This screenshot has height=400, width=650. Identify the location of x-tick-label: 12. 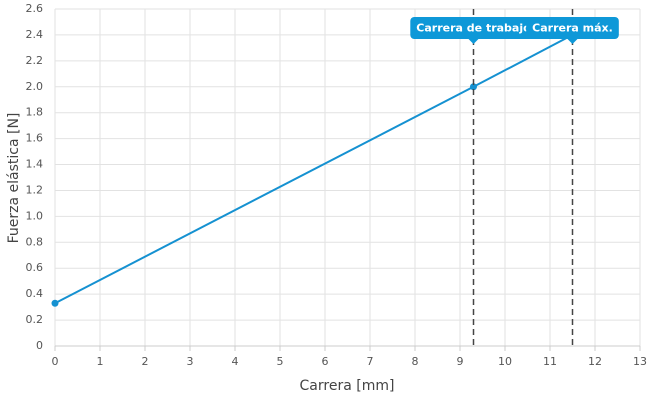
(595, 361).